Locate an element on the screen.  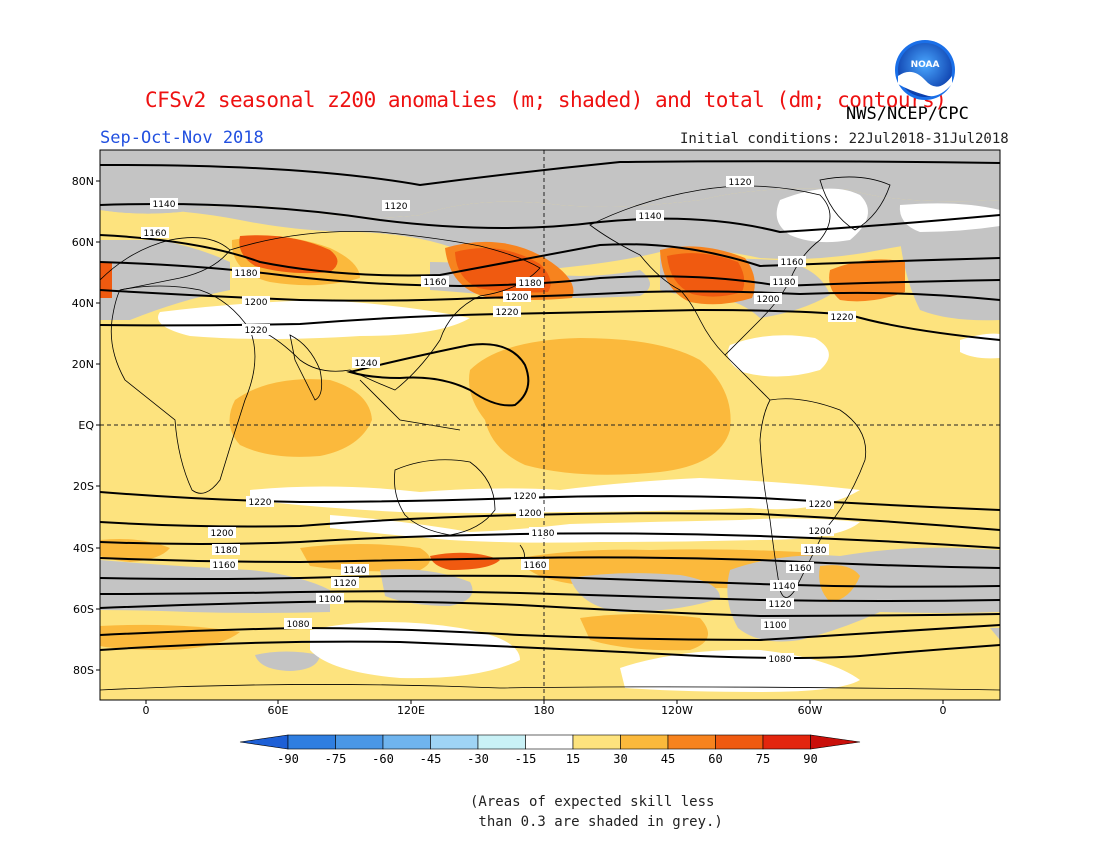
colorbar-tick-label: -90 is located at coordinates (288, 759).